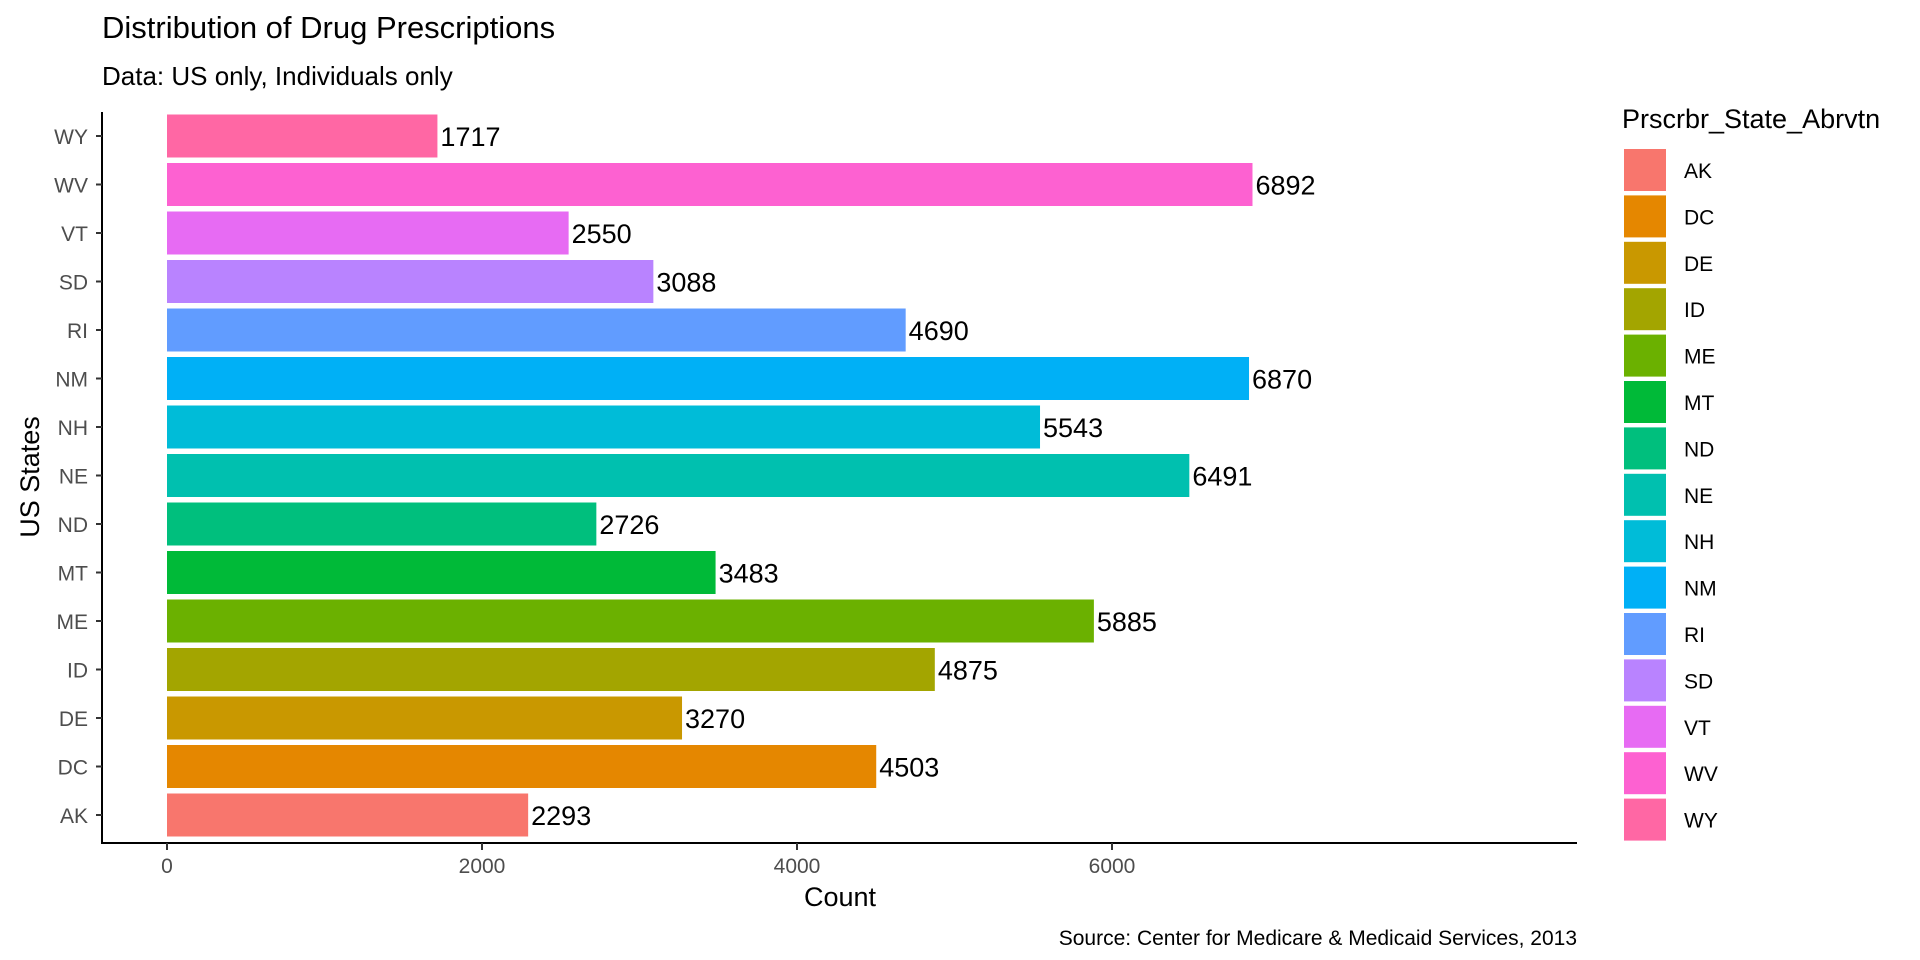 The width and height of the screenshot is (1920, 960). What do you see at coordinates (1701, 821) in the screenshot?
I see `legend-label-wy: WY` at bounding box center [1701, 821].